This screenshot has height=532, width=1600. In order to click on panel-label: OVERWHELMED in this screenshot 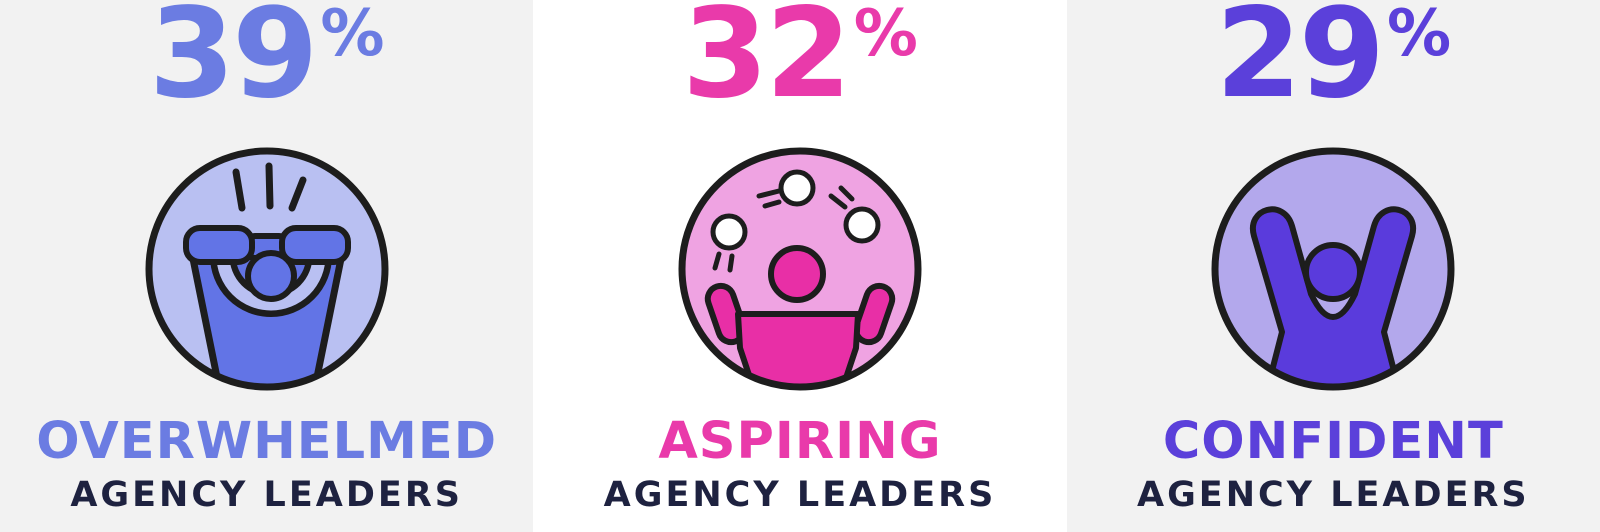, I will do `click(267, 441)`.